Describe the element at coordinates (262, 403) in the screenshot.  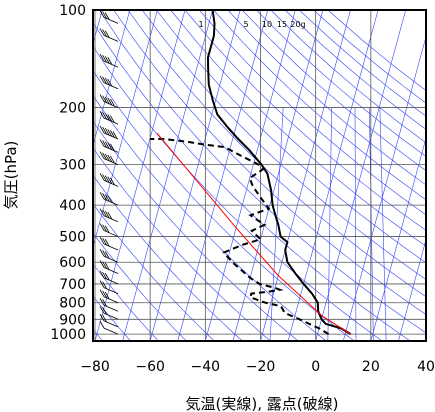
I see `x-axis-title: 気温(実線), 露点(破線)` at that location.